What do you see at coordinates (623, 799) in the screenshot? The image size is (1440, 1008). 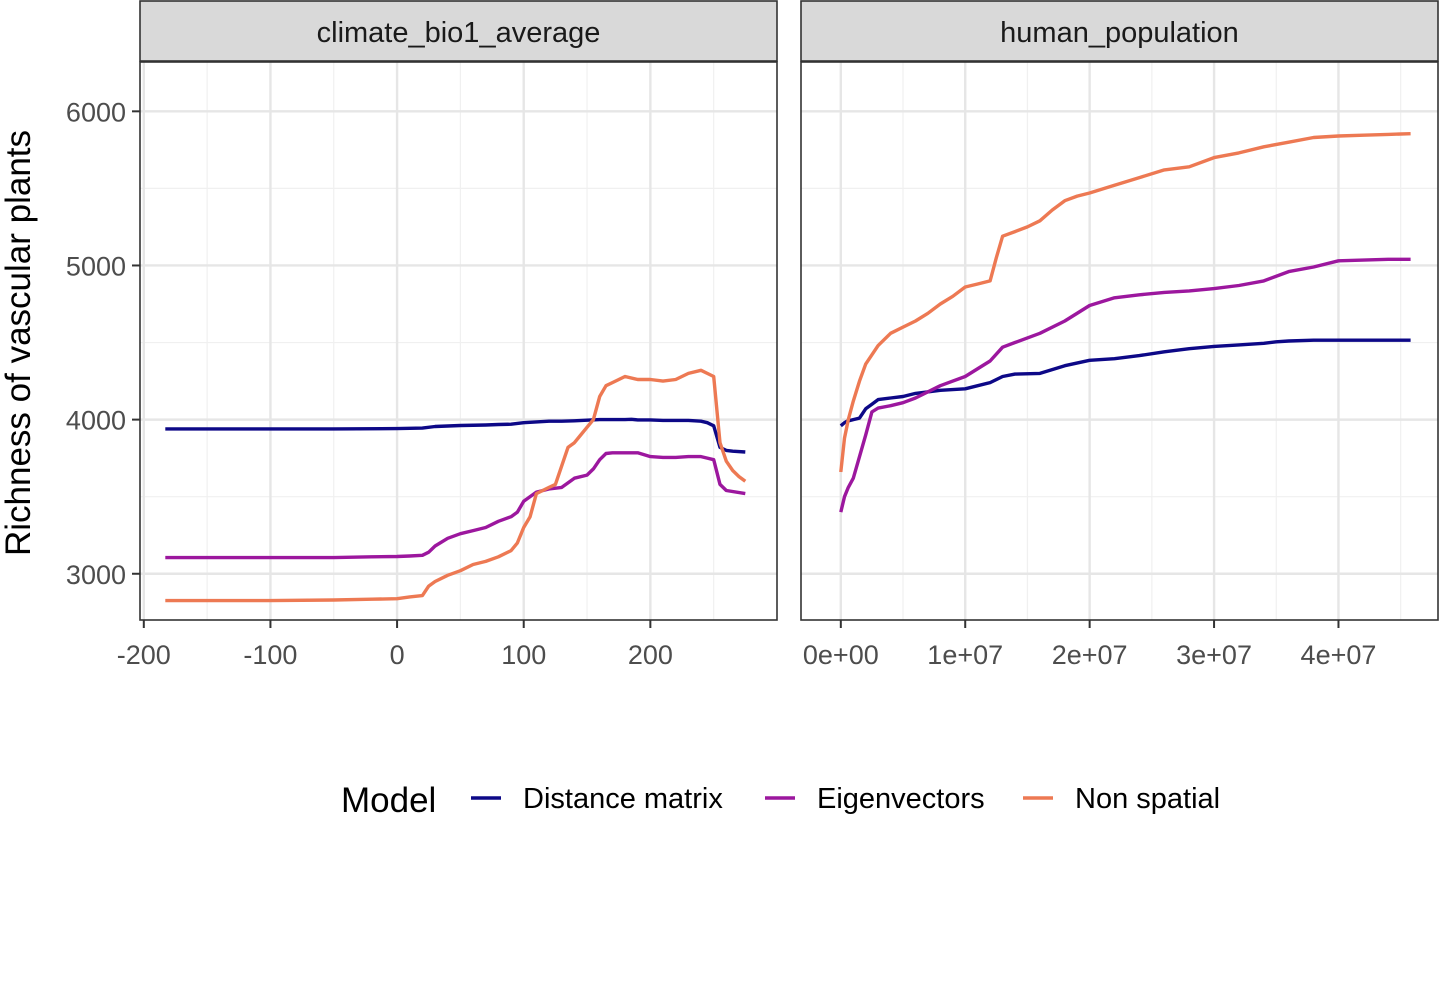 I see `legend-label: Distance matrix` at bounding box center [623, 799].